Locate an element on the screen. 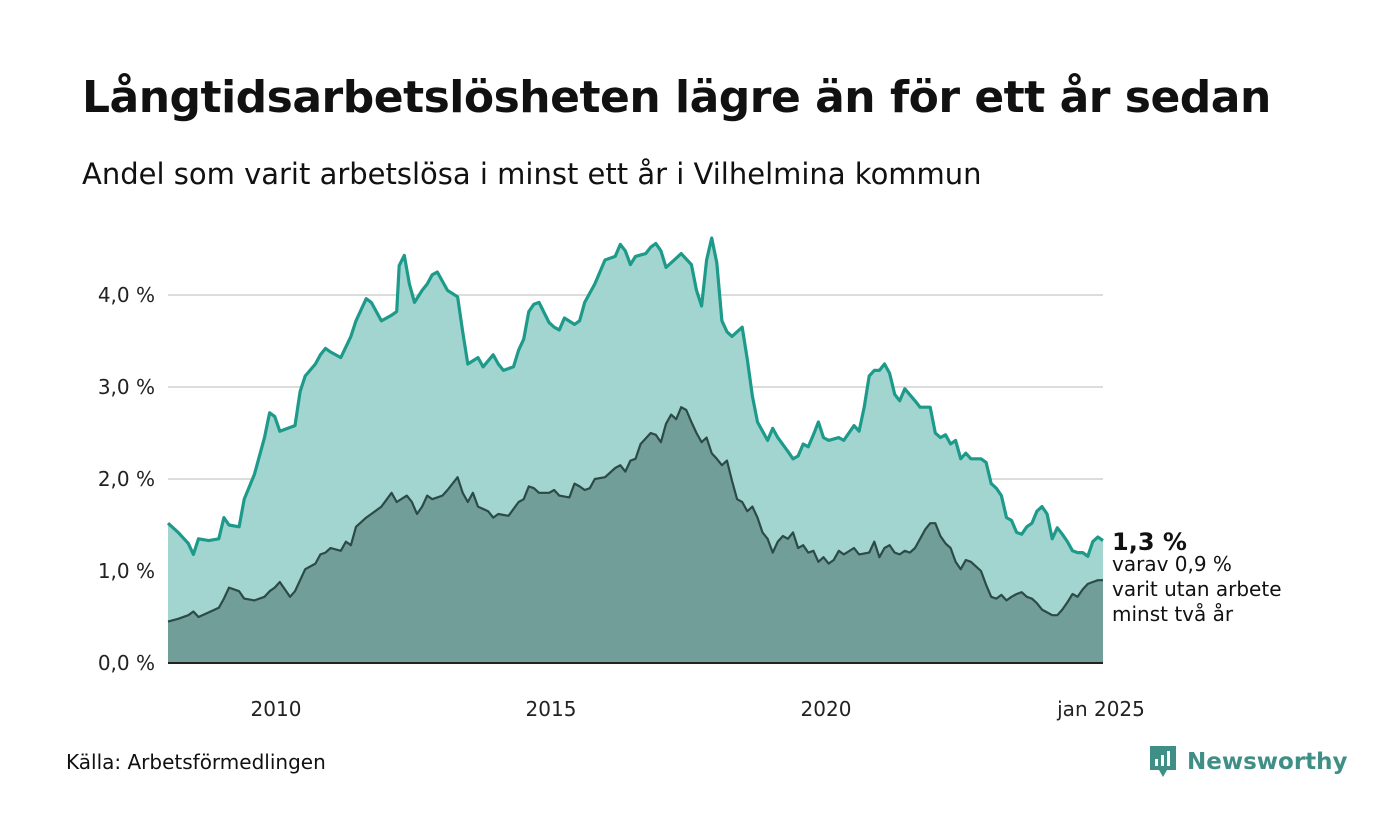  x-tick-label: 2015 is located at coordinates (551, 709).